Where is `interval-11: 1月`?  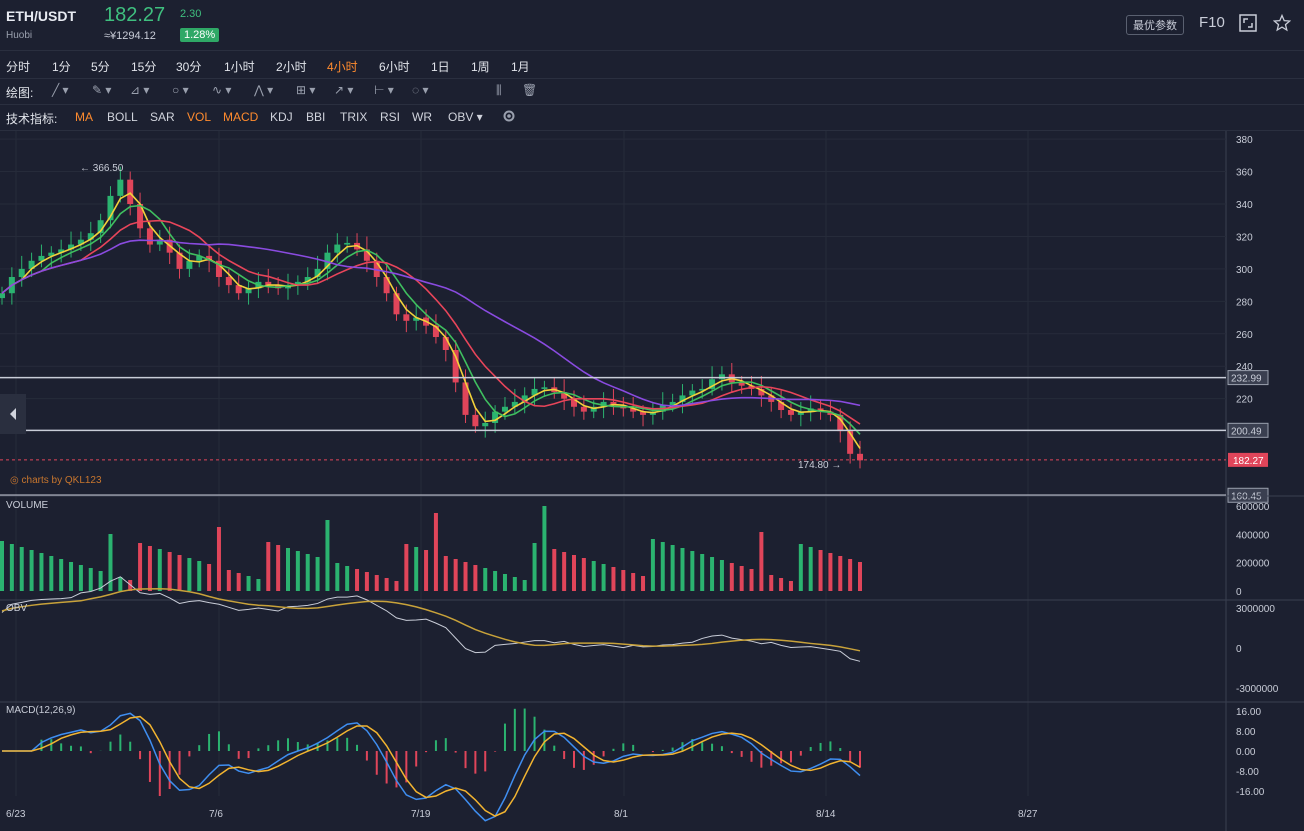
interval-11: 1月 is located at coordinates (520, 67).